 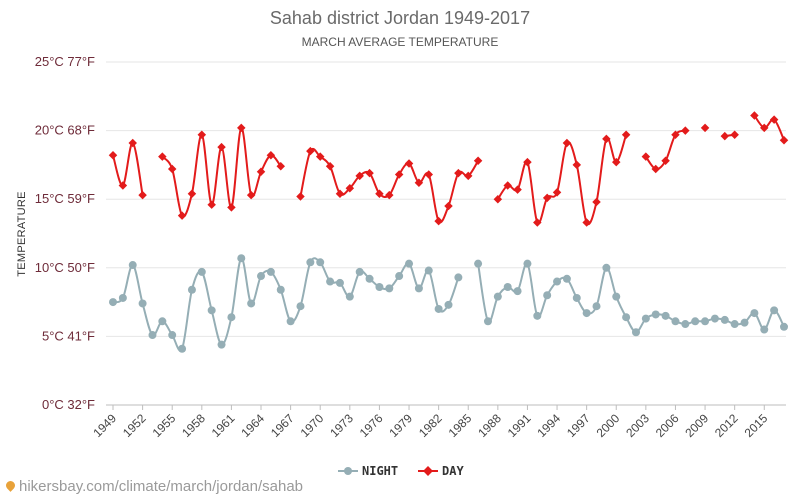 I want to click on x-tick-label: 1976, so click(x=371, y=425).